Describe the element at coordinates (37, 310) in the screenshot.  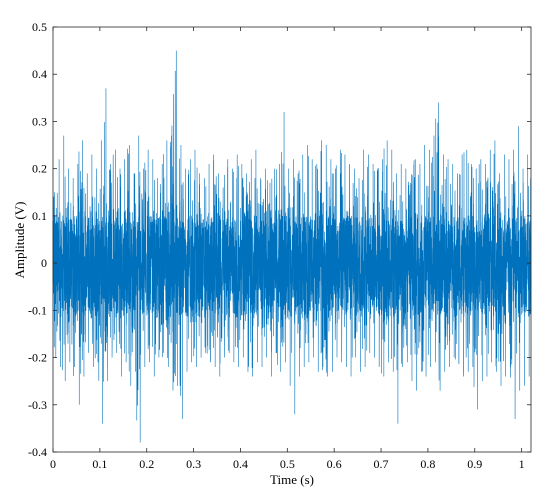
I see `y-tick-label: -0.1` at that location.